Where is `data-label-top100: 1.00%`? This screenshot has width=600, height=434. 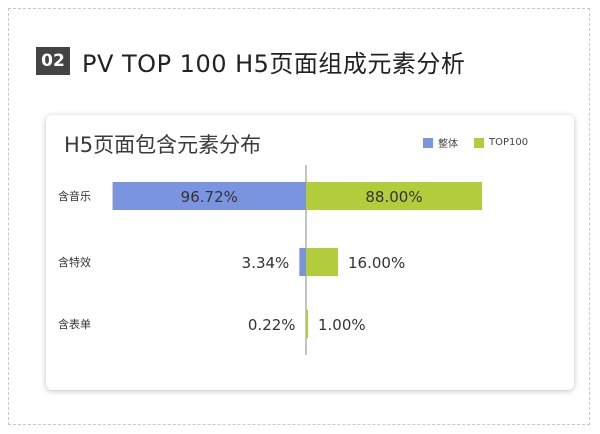 data-label-top100: 1.00% is located at coordinates (342, 325).